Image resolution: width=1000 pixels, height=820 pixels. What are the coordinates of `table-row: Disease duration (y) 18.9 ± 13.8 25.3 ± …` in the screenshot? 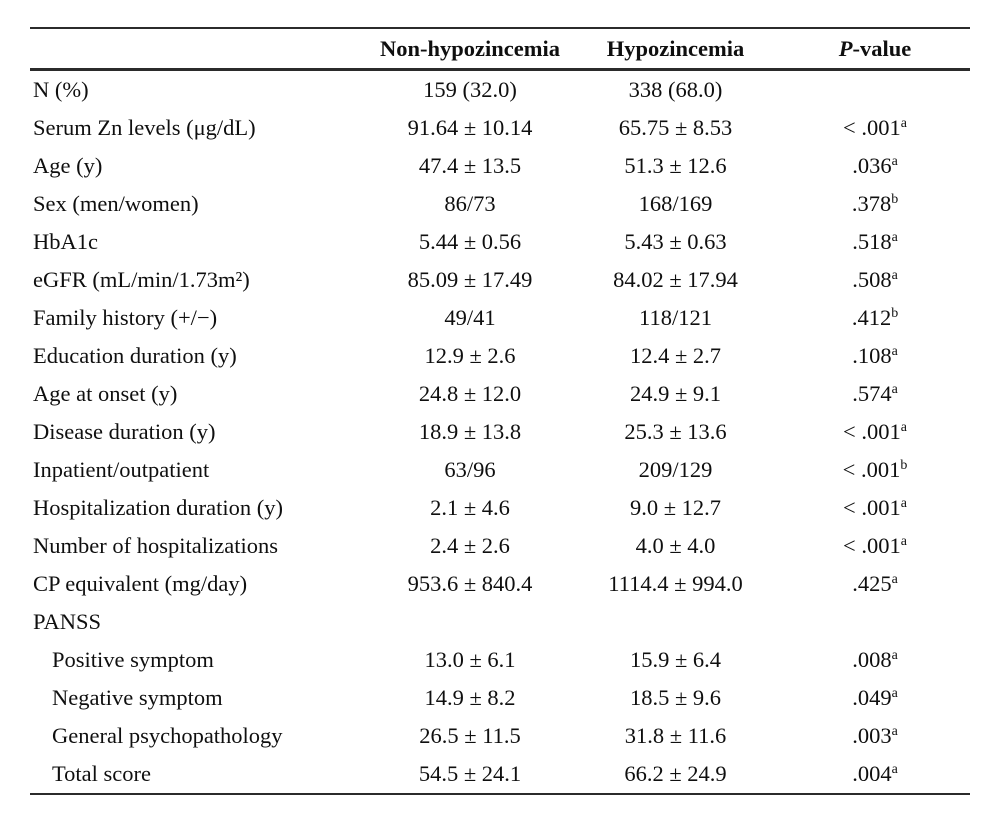 It's located at (500, 432).